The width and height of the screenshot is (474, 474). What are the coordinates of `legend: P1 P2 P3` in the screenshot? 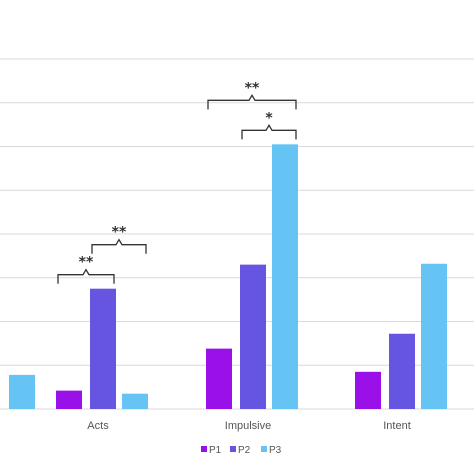 It's located at (241, 450).